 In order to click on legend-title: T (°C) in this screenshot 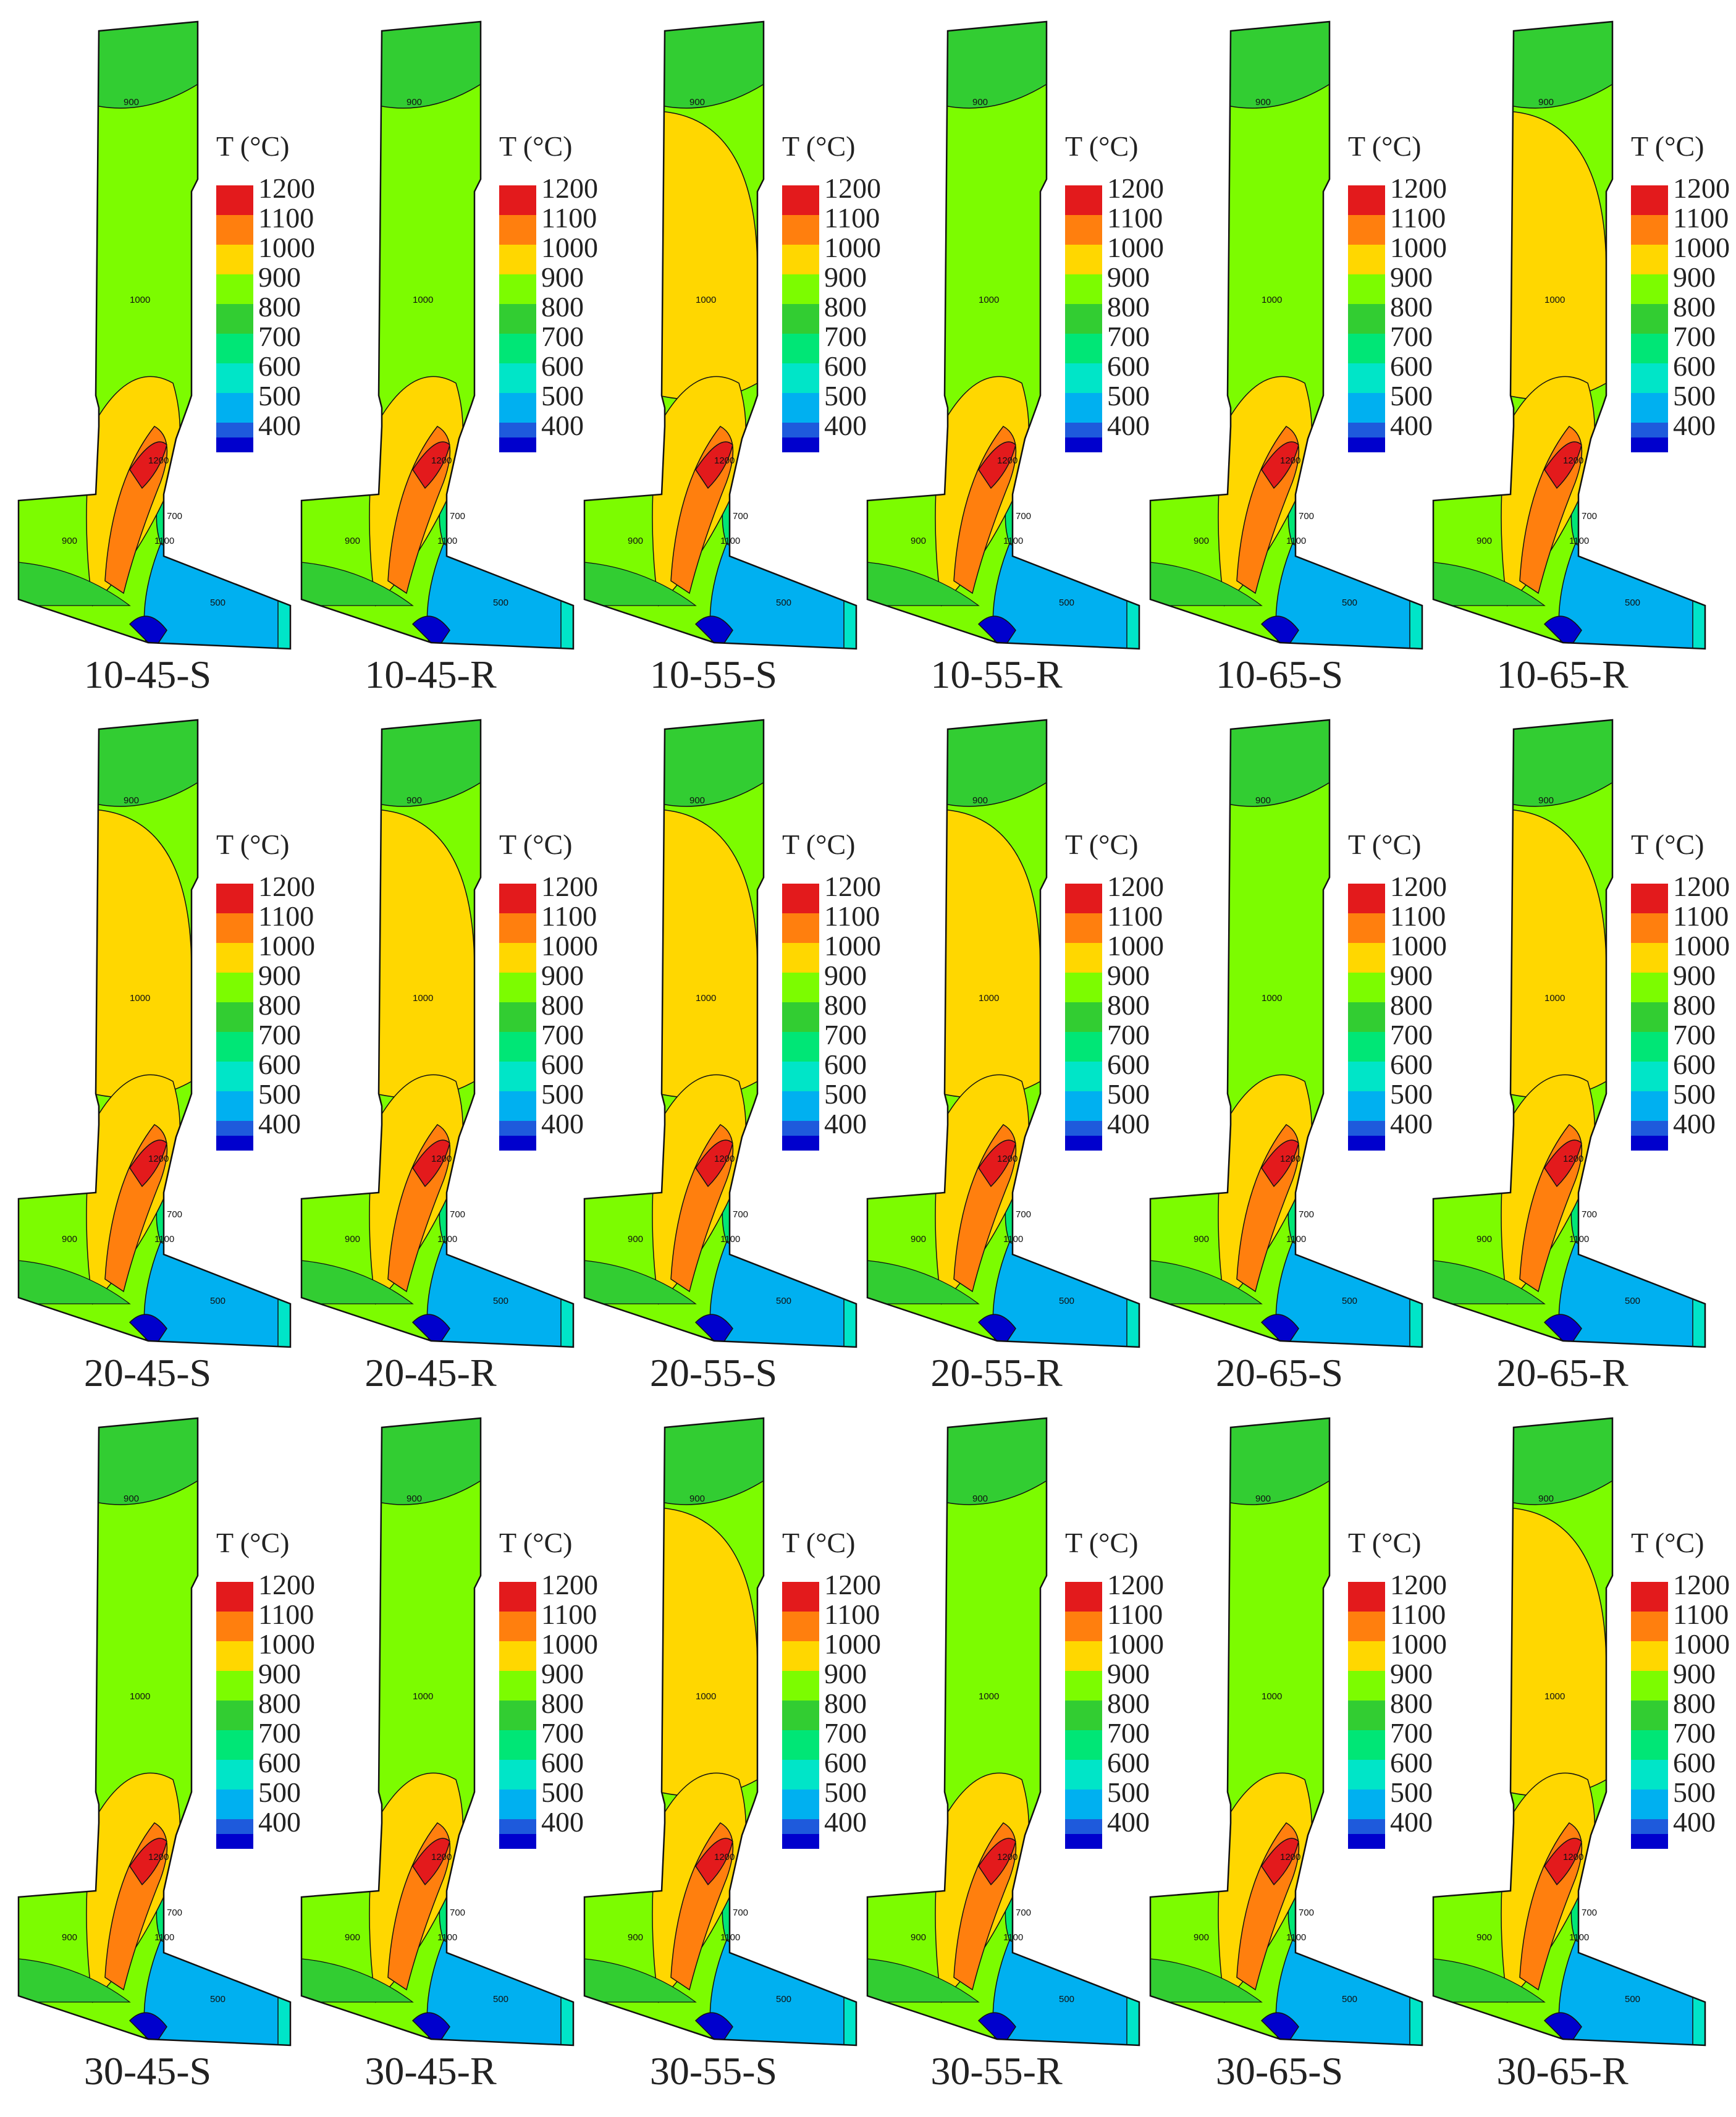, I will do `click(1385, 1542)`.